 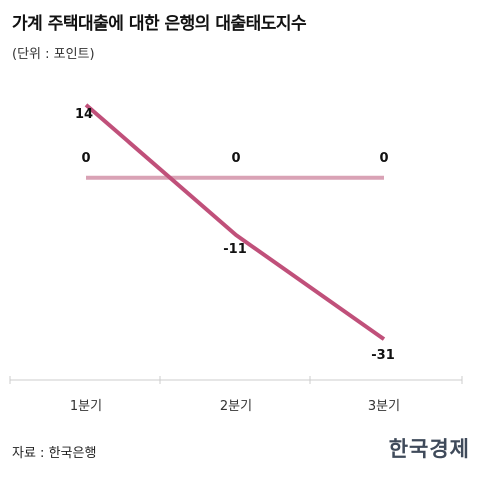 I want to click on x-tick-label: 2분기, so click(x=236, y=406).